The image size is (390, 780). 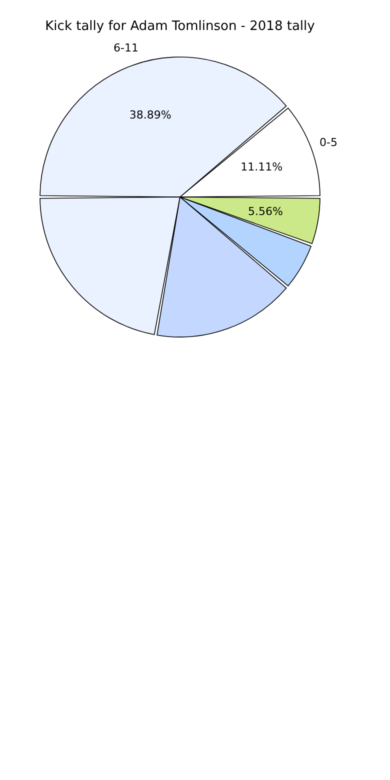 I want to click on data-label: 38.89%, so click(x=150, y=115).